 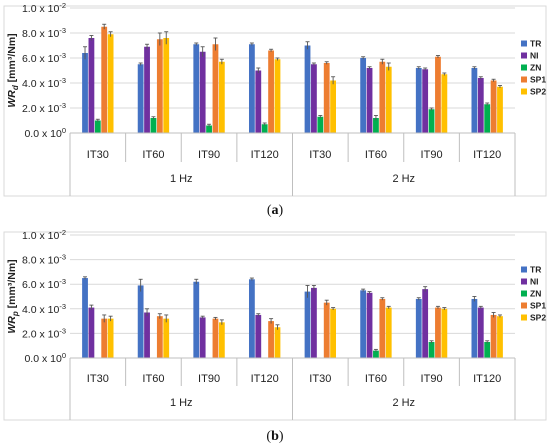 I want to click on legend-label: NI, so click(x=534, y=282).